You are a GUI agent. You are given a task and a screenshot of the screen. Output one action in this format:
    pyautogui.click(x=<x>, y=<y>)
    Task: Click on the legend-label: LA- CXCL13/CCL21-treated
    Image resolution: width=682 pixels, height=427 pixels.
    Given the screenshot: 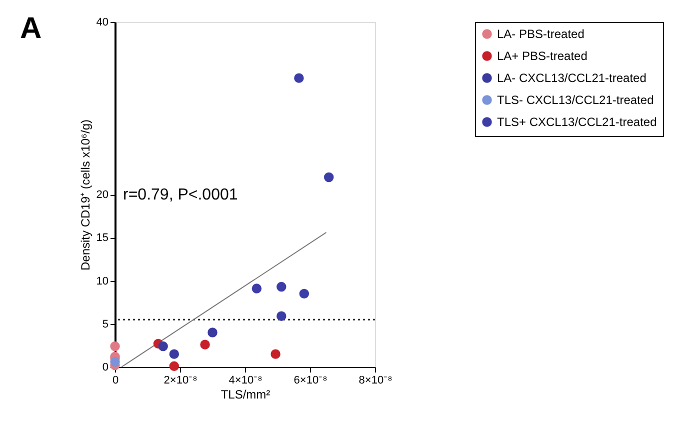 What is the action you would take?
    pyautogui.click(x=571, y=78)
    